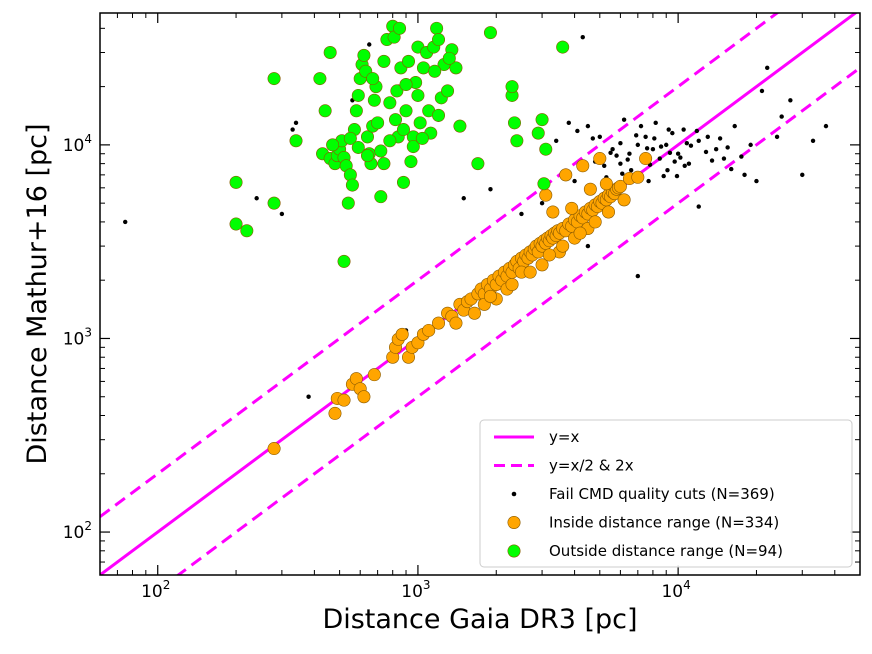 The width and height of the screenshot is (872, 654). What do you see at coordinates (77, 531) in the screenshot?
I see `y-tick-label: 10²` at bounding box center [77, 531].